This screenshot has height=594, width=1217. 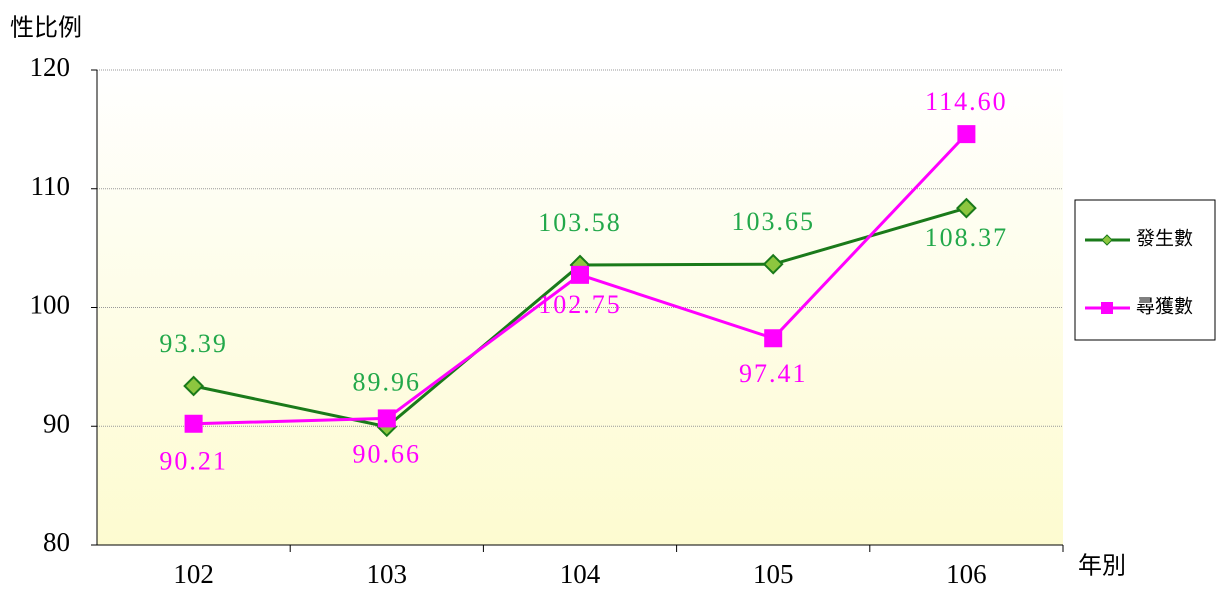 What do you see at coordinates (51, 186) in the screenshot?
I see `y-tick-label: 110` at bounding box center [51, 186].